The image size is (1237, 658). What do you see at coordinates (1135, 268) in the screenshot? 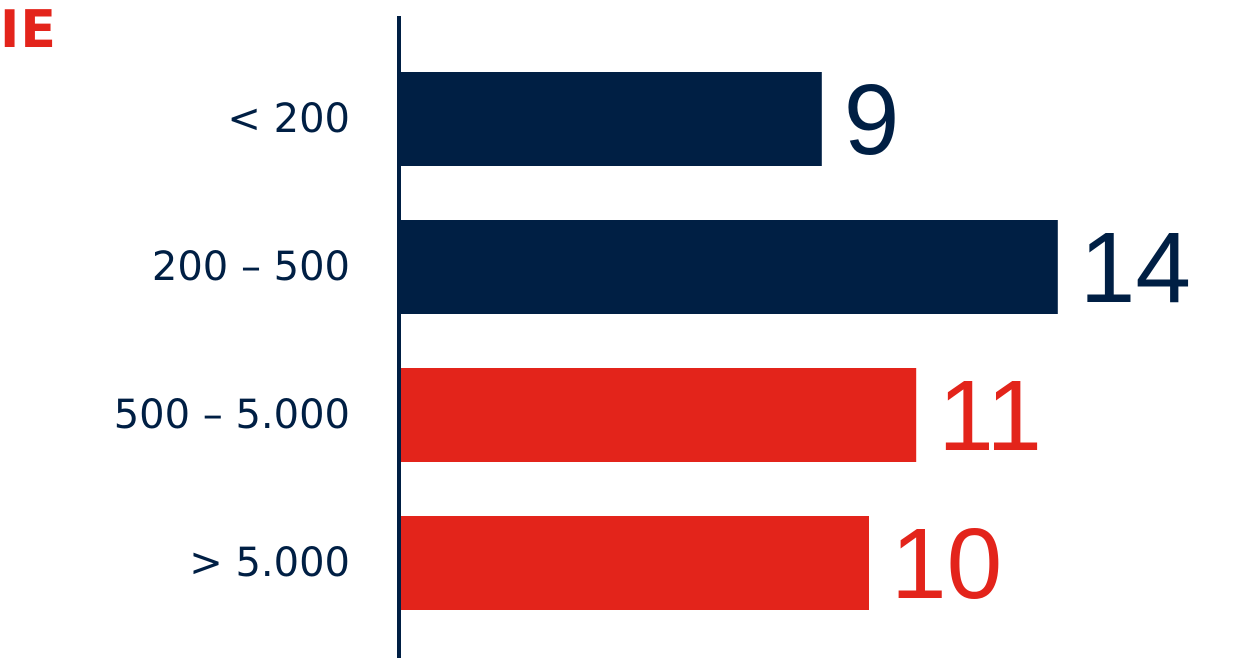
I see `value-label-1: 14` at bounding box center [1135, 268].